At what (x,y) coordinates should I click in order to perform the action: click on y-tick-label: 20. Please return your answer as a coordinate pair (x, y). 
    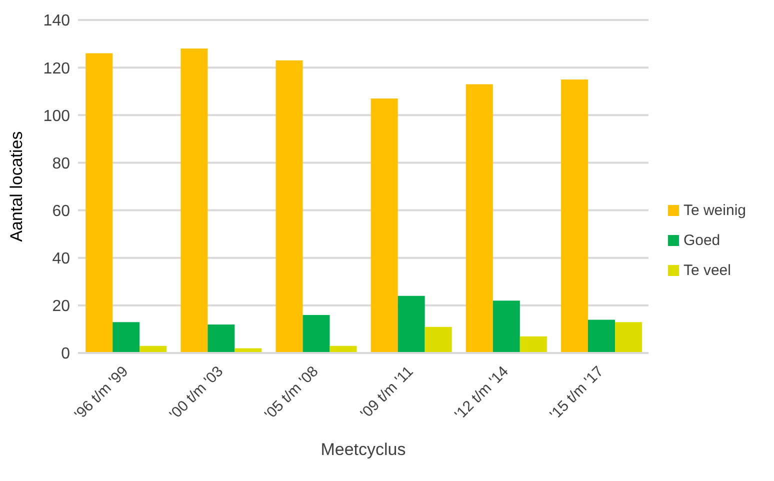
    Looking at the image, I should click on (61, 307).